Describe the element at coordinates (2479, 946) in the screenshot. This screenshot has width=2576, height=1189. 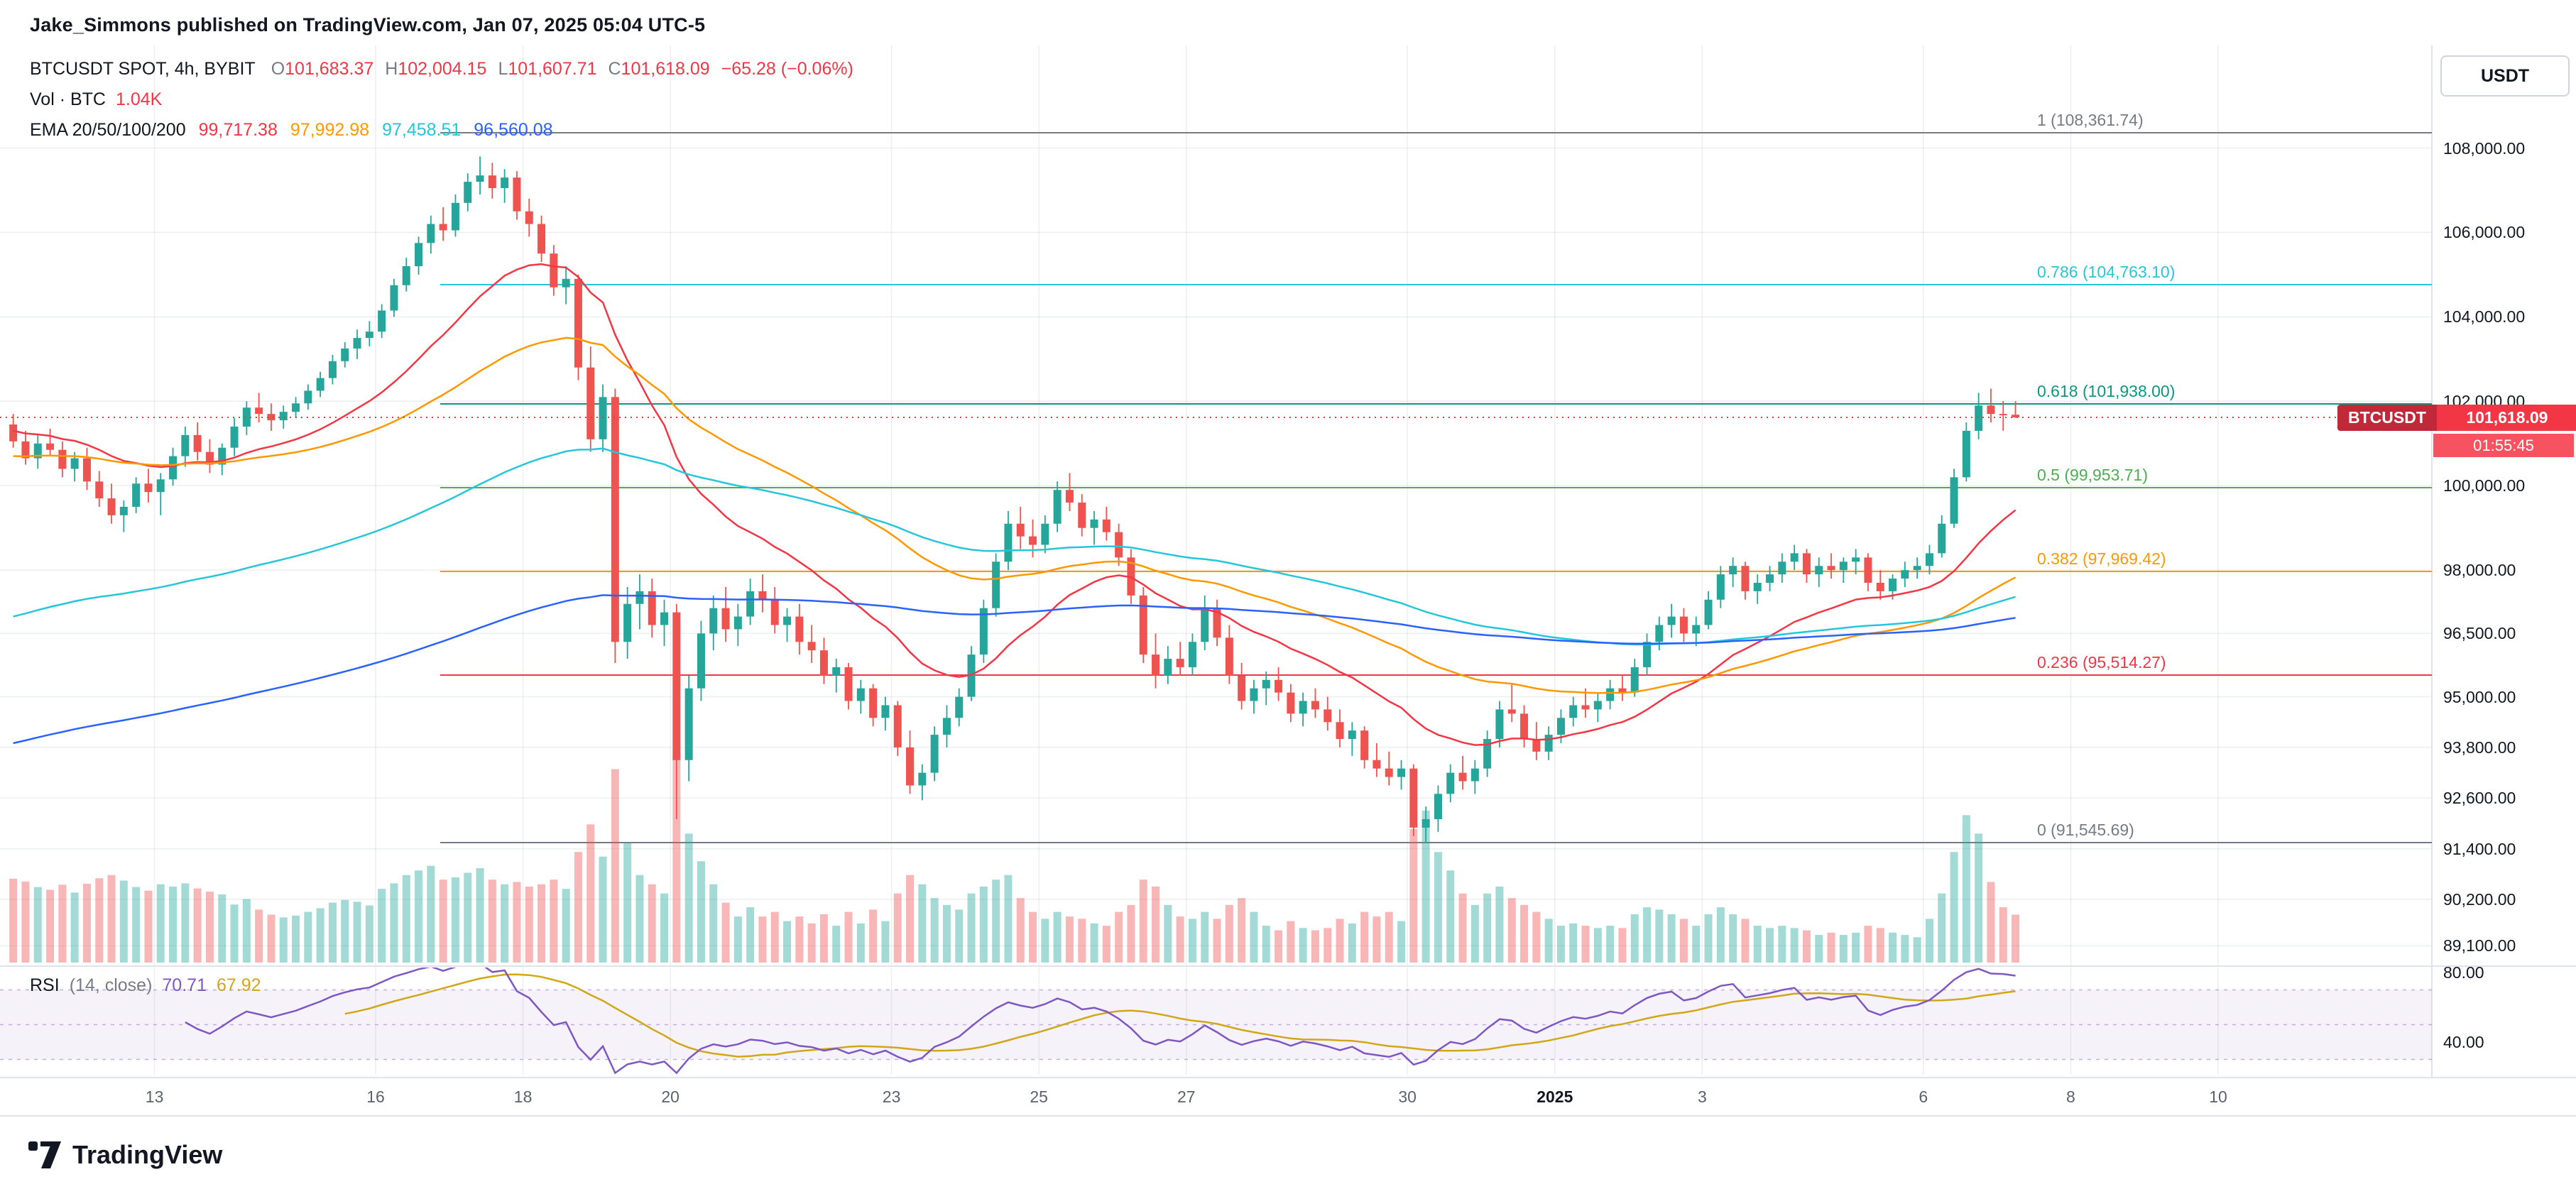
I see `price-axis-label: 89,100.00` at that location.